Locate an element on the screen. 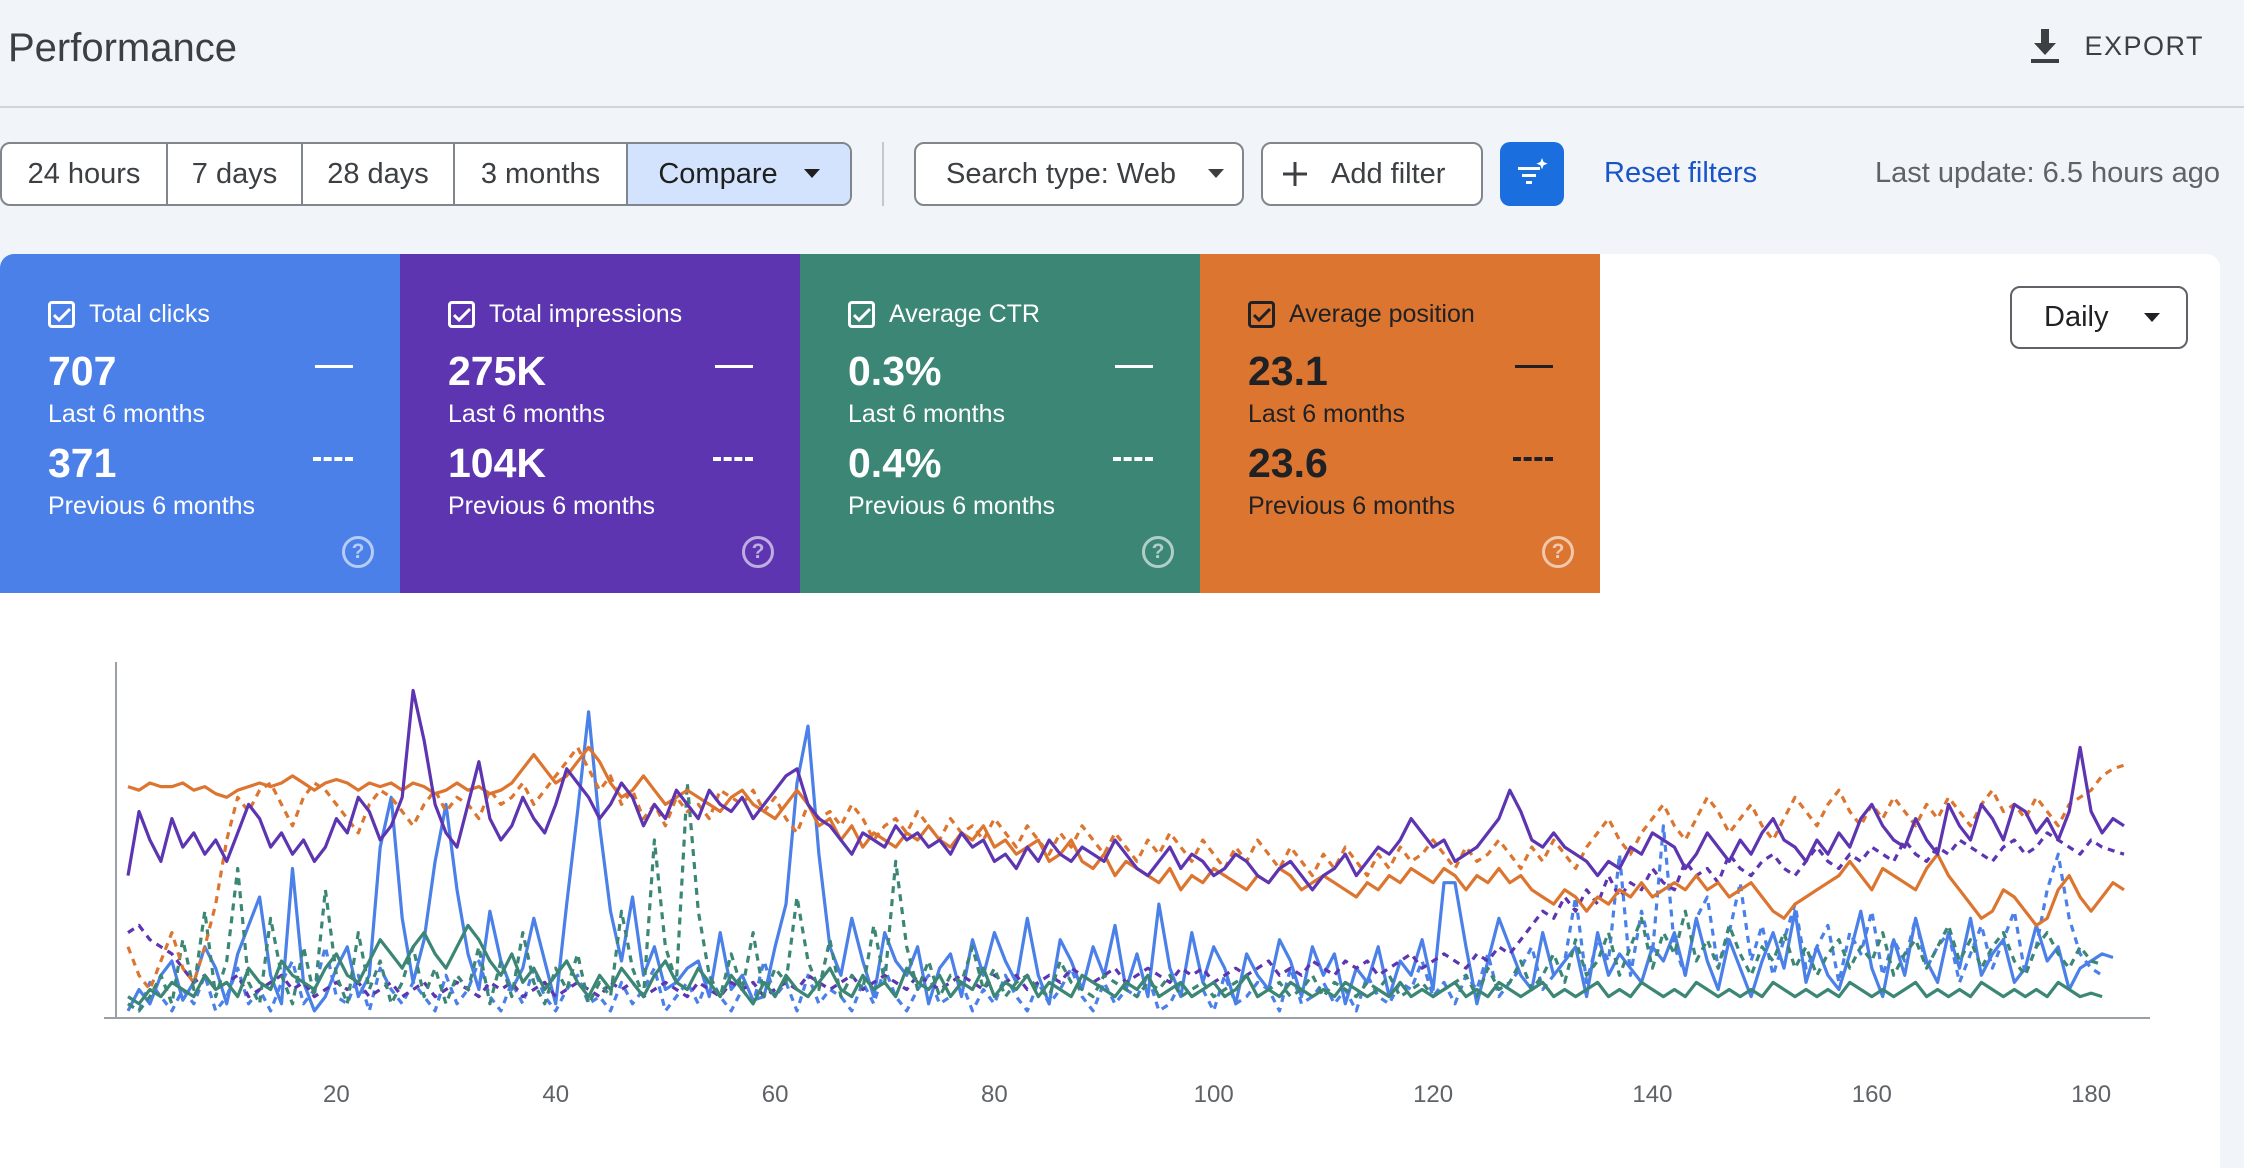 This screenshot has width=2244, height=1168. search-type-label: Search type: Web is located at coordinates (1061, 173).